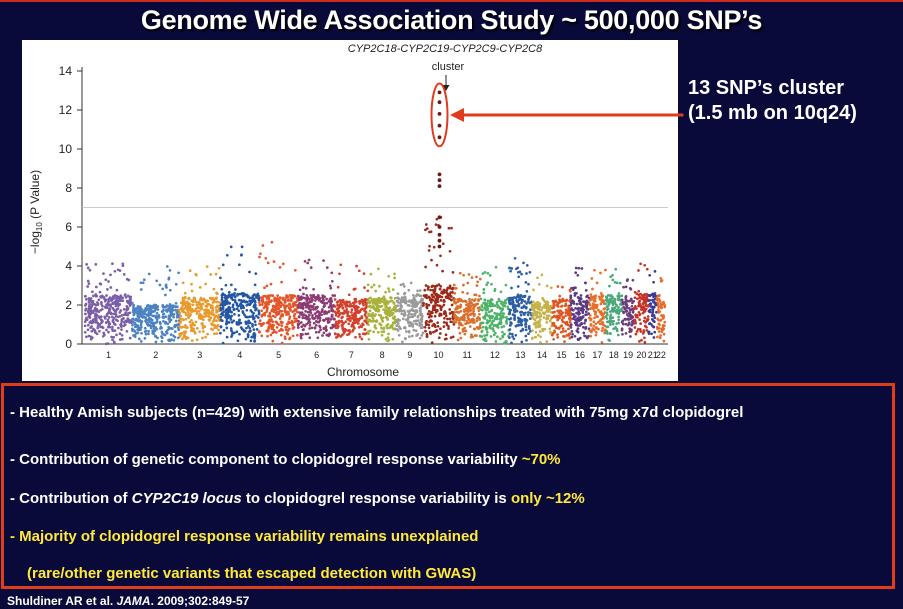 The width and height of the screenshot is (903, 609). What do you see at coordinates (520, 300) in the screenshot?
I see `chromosome-13-points` at bounding box center [520, 300].